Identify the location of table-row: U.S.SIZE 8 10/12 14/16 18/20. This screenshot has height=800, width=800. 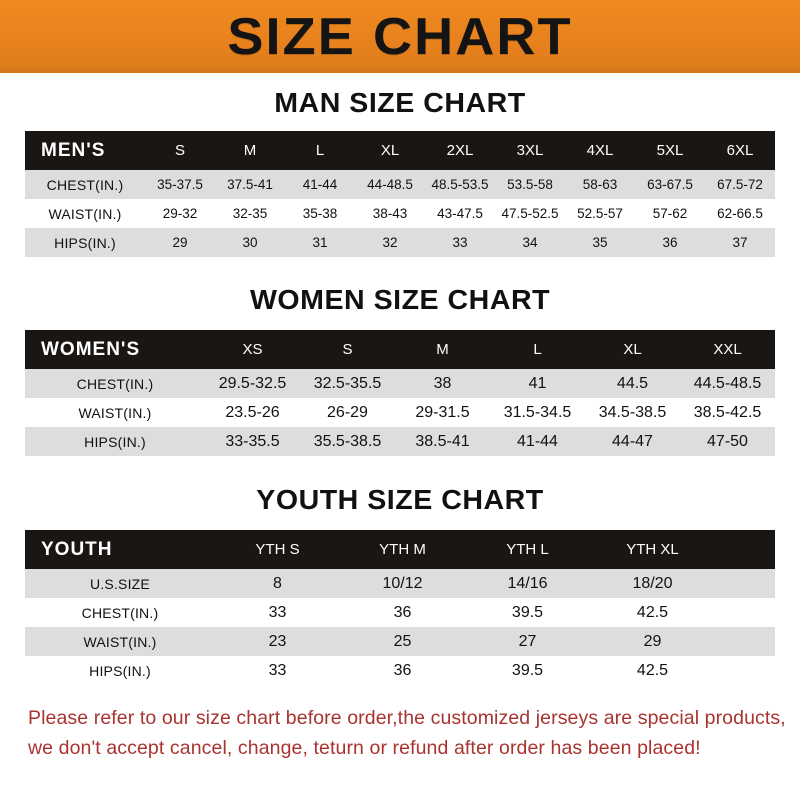
(400, 583).